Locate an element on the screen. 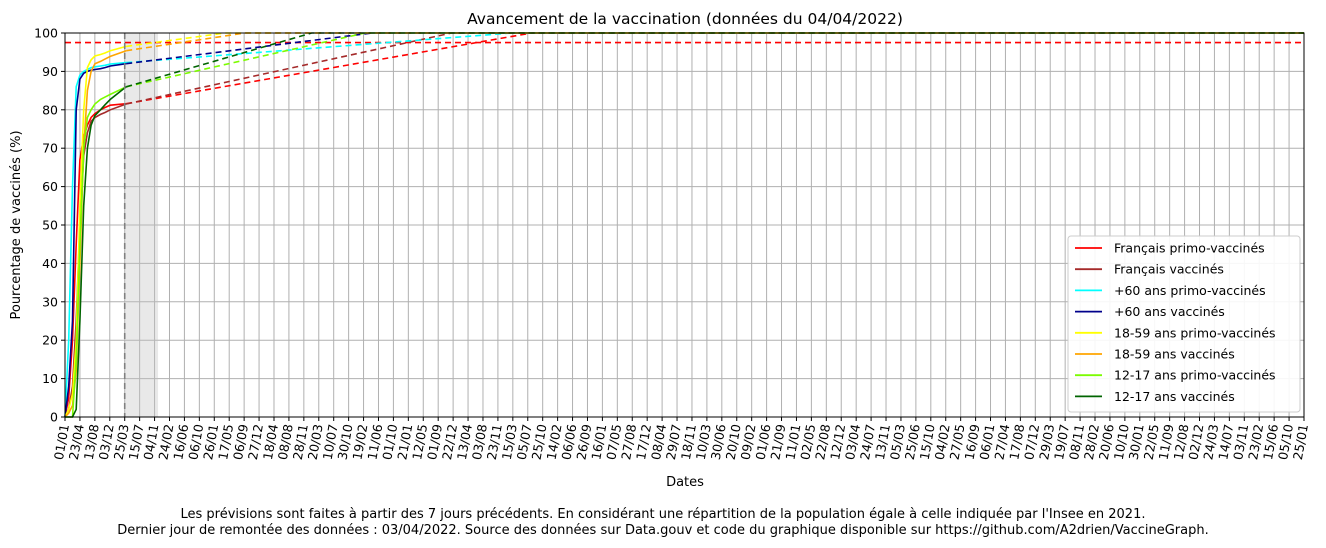 This screenshot has width=1326, height=548. x-tick-label: 05/03 is located at coordinates (897, 442).